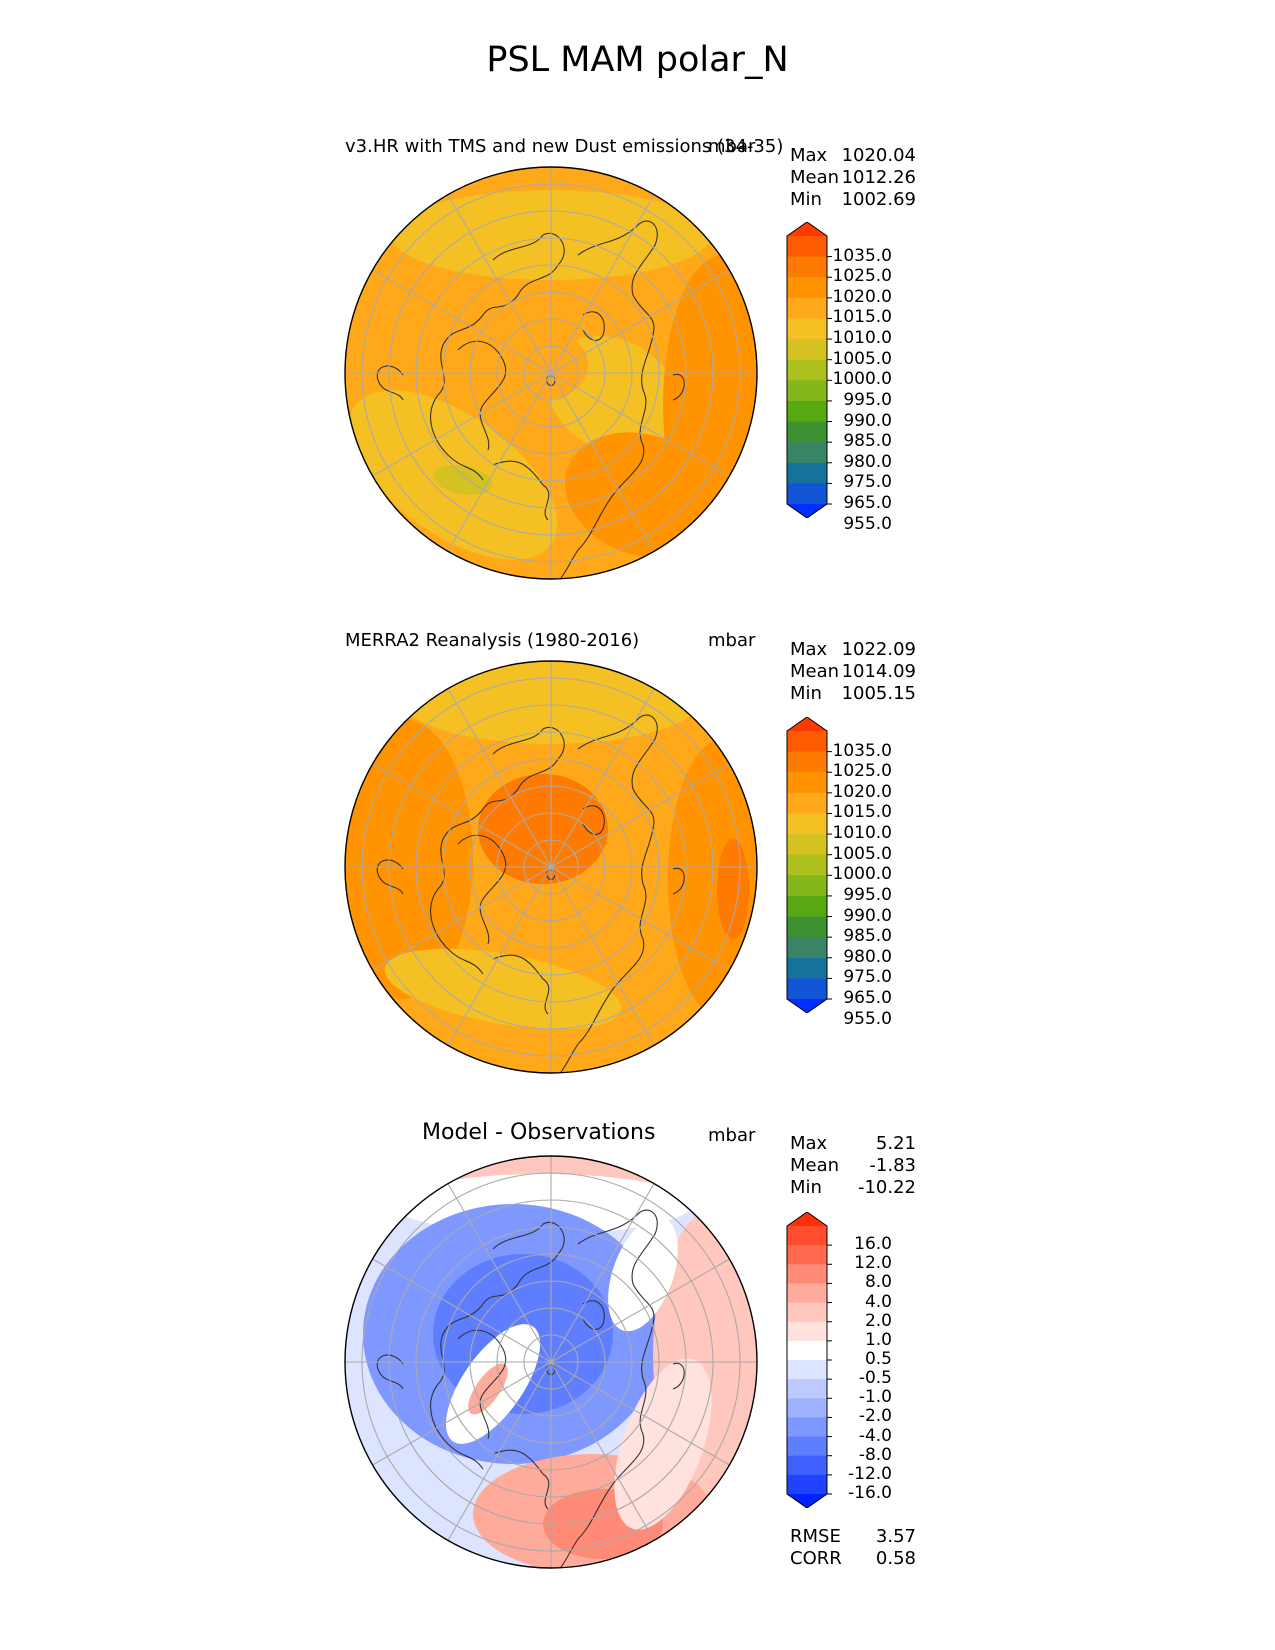 This screenshot has height=1650, width=1275. I want to click on colorbar-tick-label: 980.0, so click(867, 956).